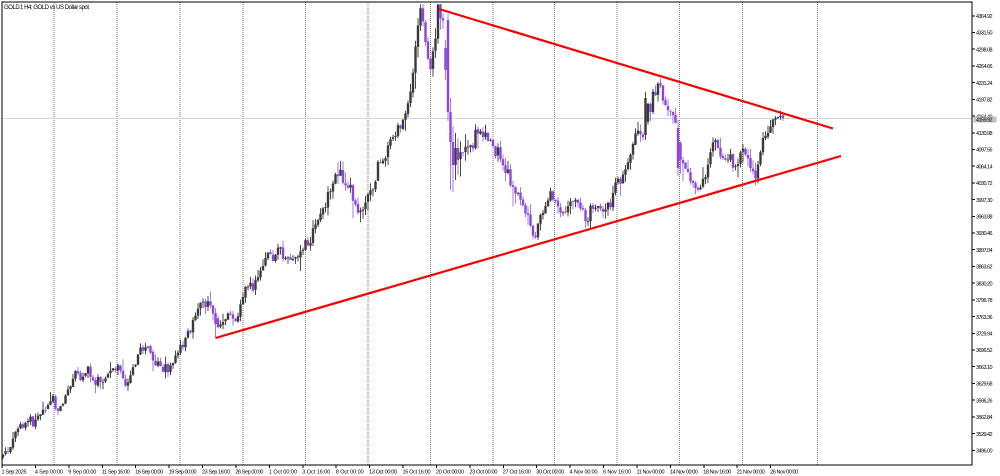 The image size is (1000, 476). What do you see at coordinates (984, 318) in the screenshot?
I see `svg-text: 3763.36` at bounding box center [984, 318].